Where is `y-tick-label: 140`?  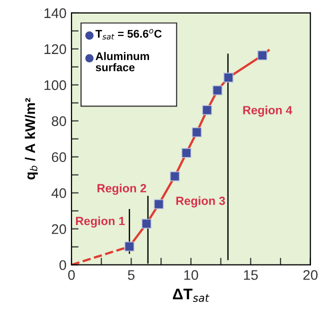 y-tick-label: 140 is located at coordinates (55, 13).